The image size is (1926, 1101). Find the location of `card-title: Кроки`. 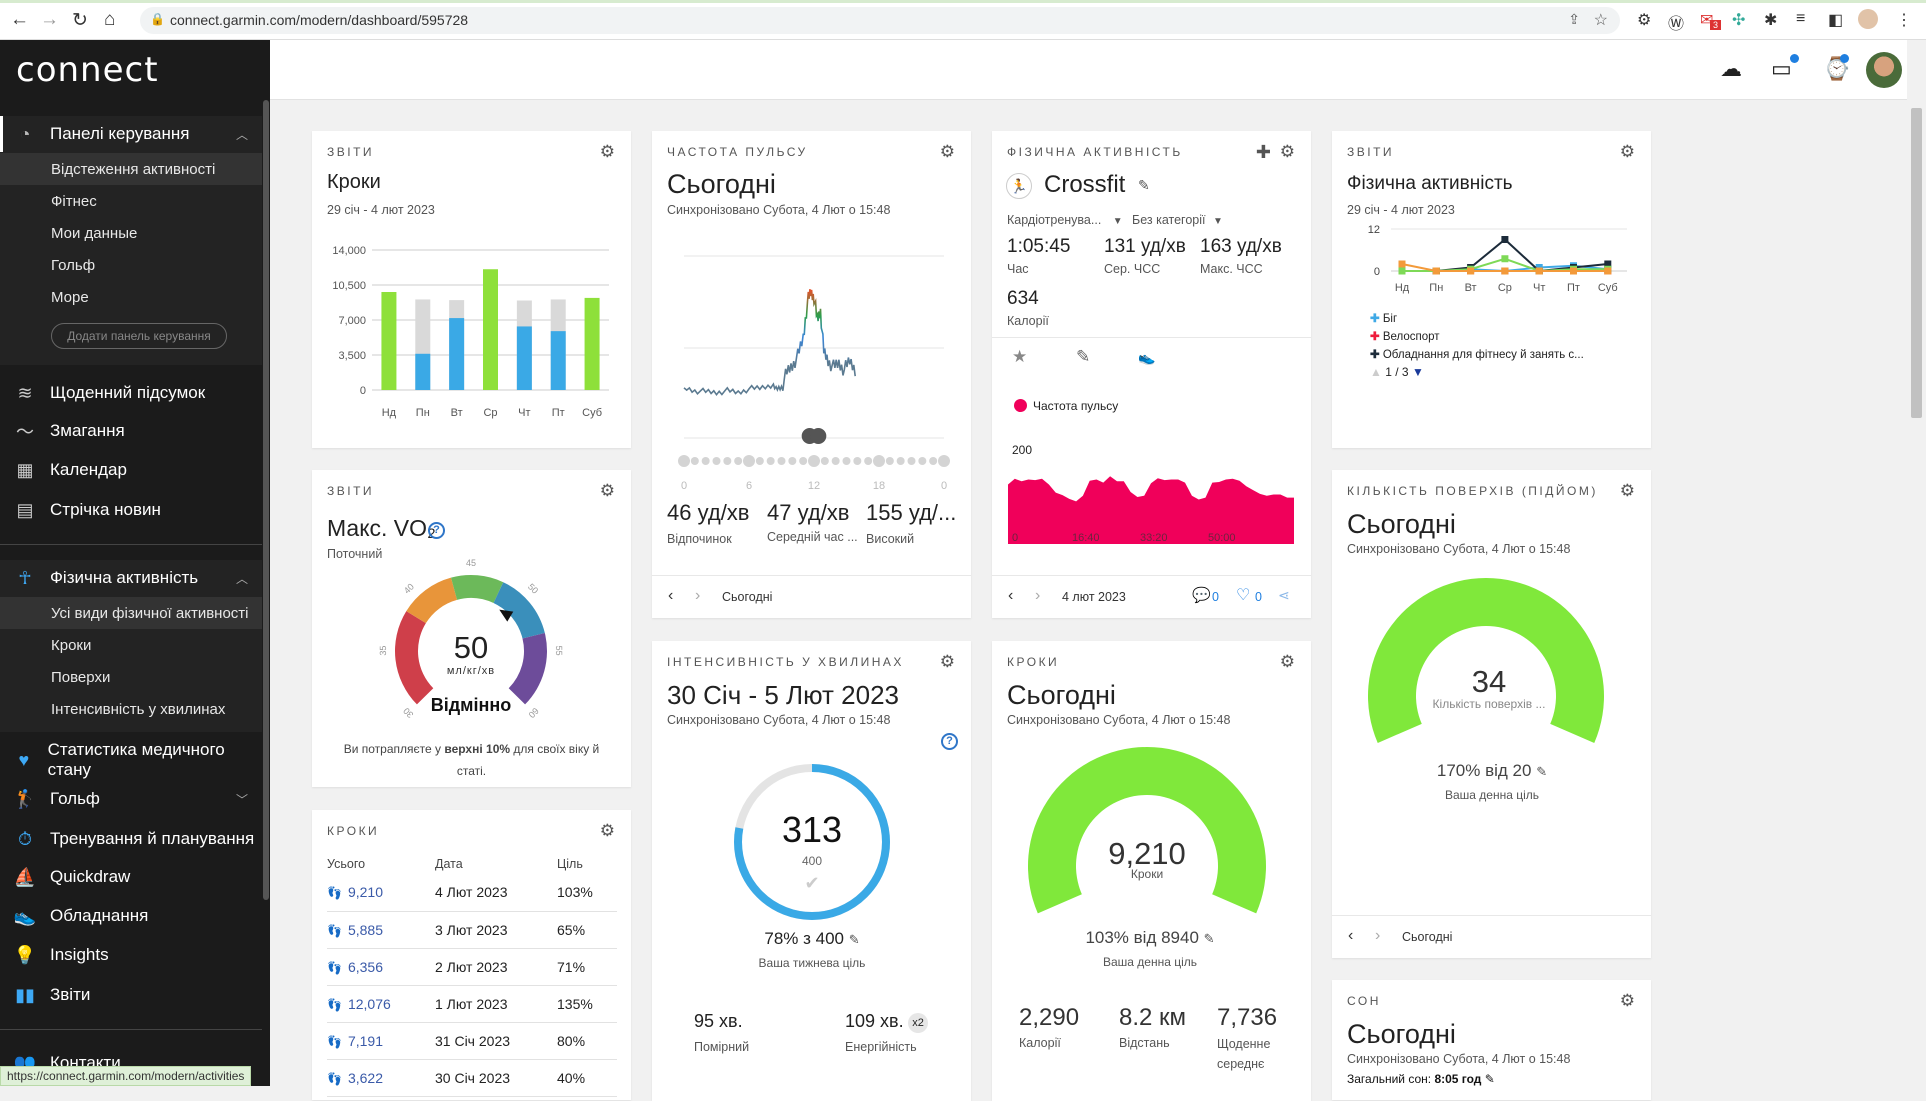

card-title: Кроки is located at coordinates (354, 182).